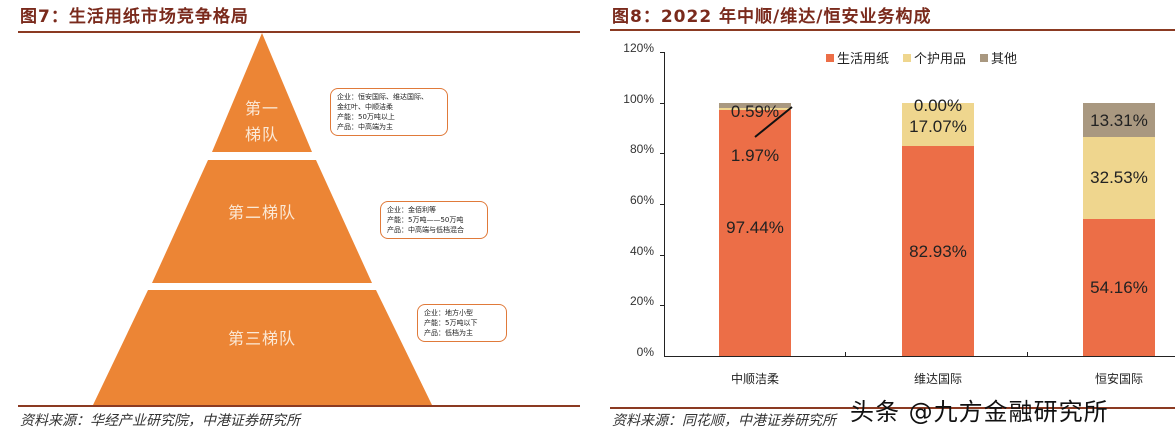  I want to click on legend-item-other: 其他, so click(998, 57).